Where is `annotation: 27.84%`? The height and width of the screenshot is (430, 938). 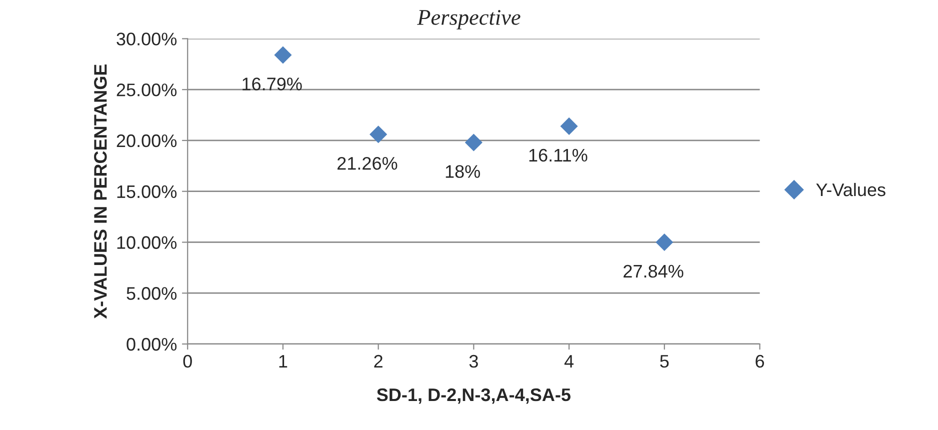
annotation: 27.84% is located at coordinates (654, 271).